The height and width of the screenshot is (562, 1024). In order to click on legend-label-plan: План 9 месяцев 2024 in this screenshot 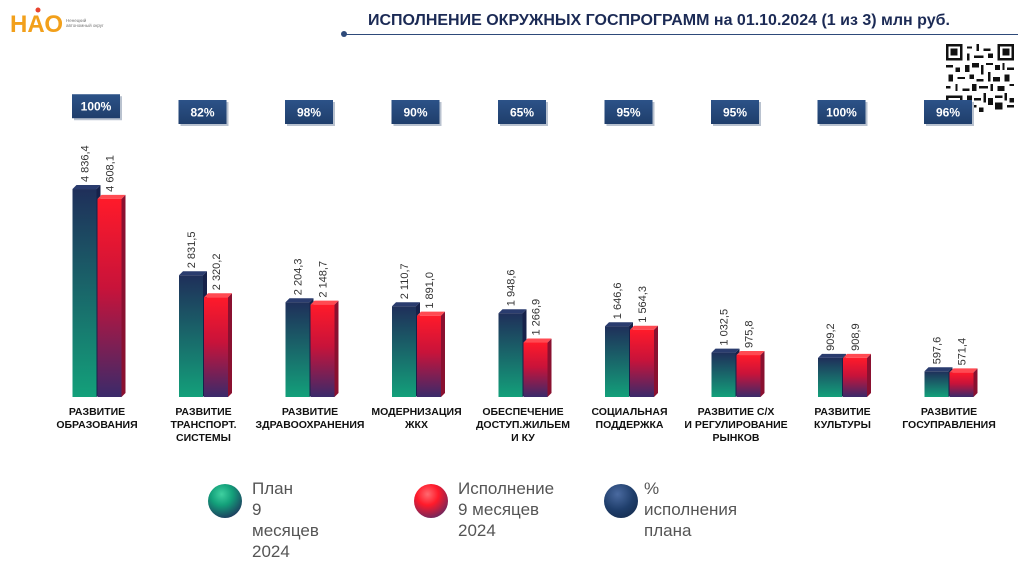, I will do `click(285, 520)`.